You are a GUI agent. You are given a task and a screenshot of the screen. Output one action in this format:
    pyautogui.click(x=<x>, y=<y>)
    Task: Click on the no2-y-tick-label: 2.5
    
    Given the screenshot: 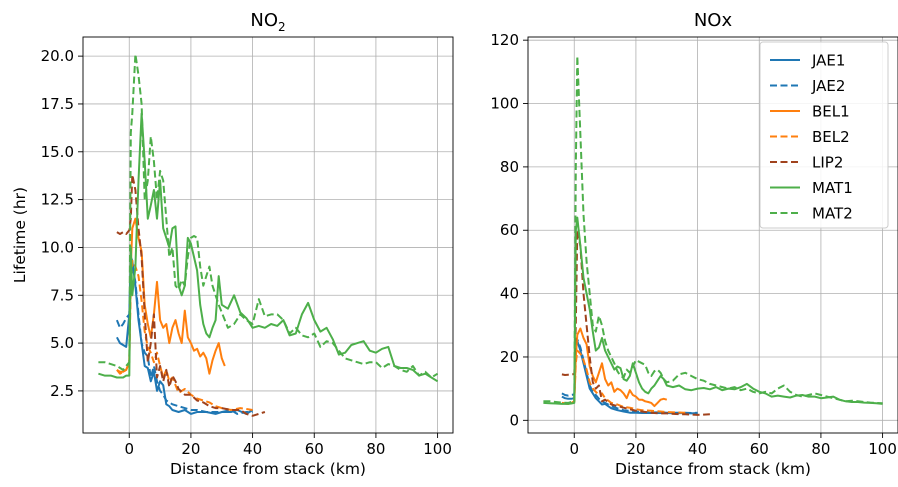 What is the action you would take?
    pyautogui.click(x=62, y=391)
    